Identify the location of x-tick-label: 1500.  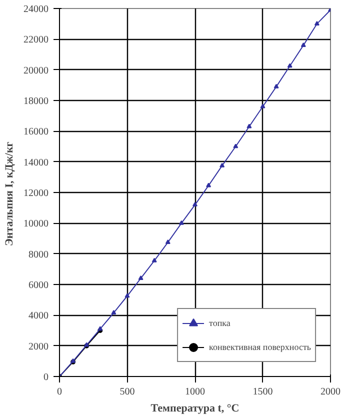
(262, 392).